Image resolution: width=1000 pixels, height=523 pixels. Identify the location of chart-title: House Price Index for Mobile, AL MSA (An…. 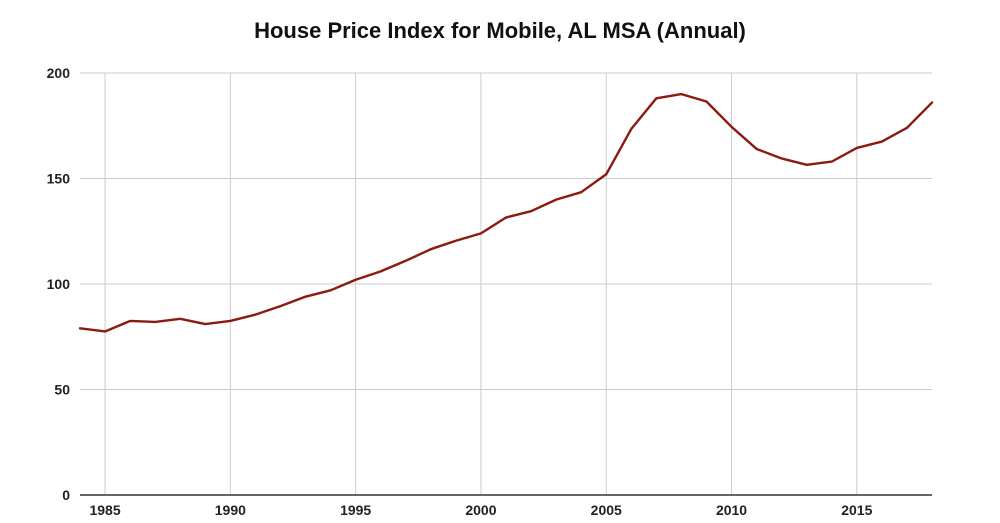
(500, 30).